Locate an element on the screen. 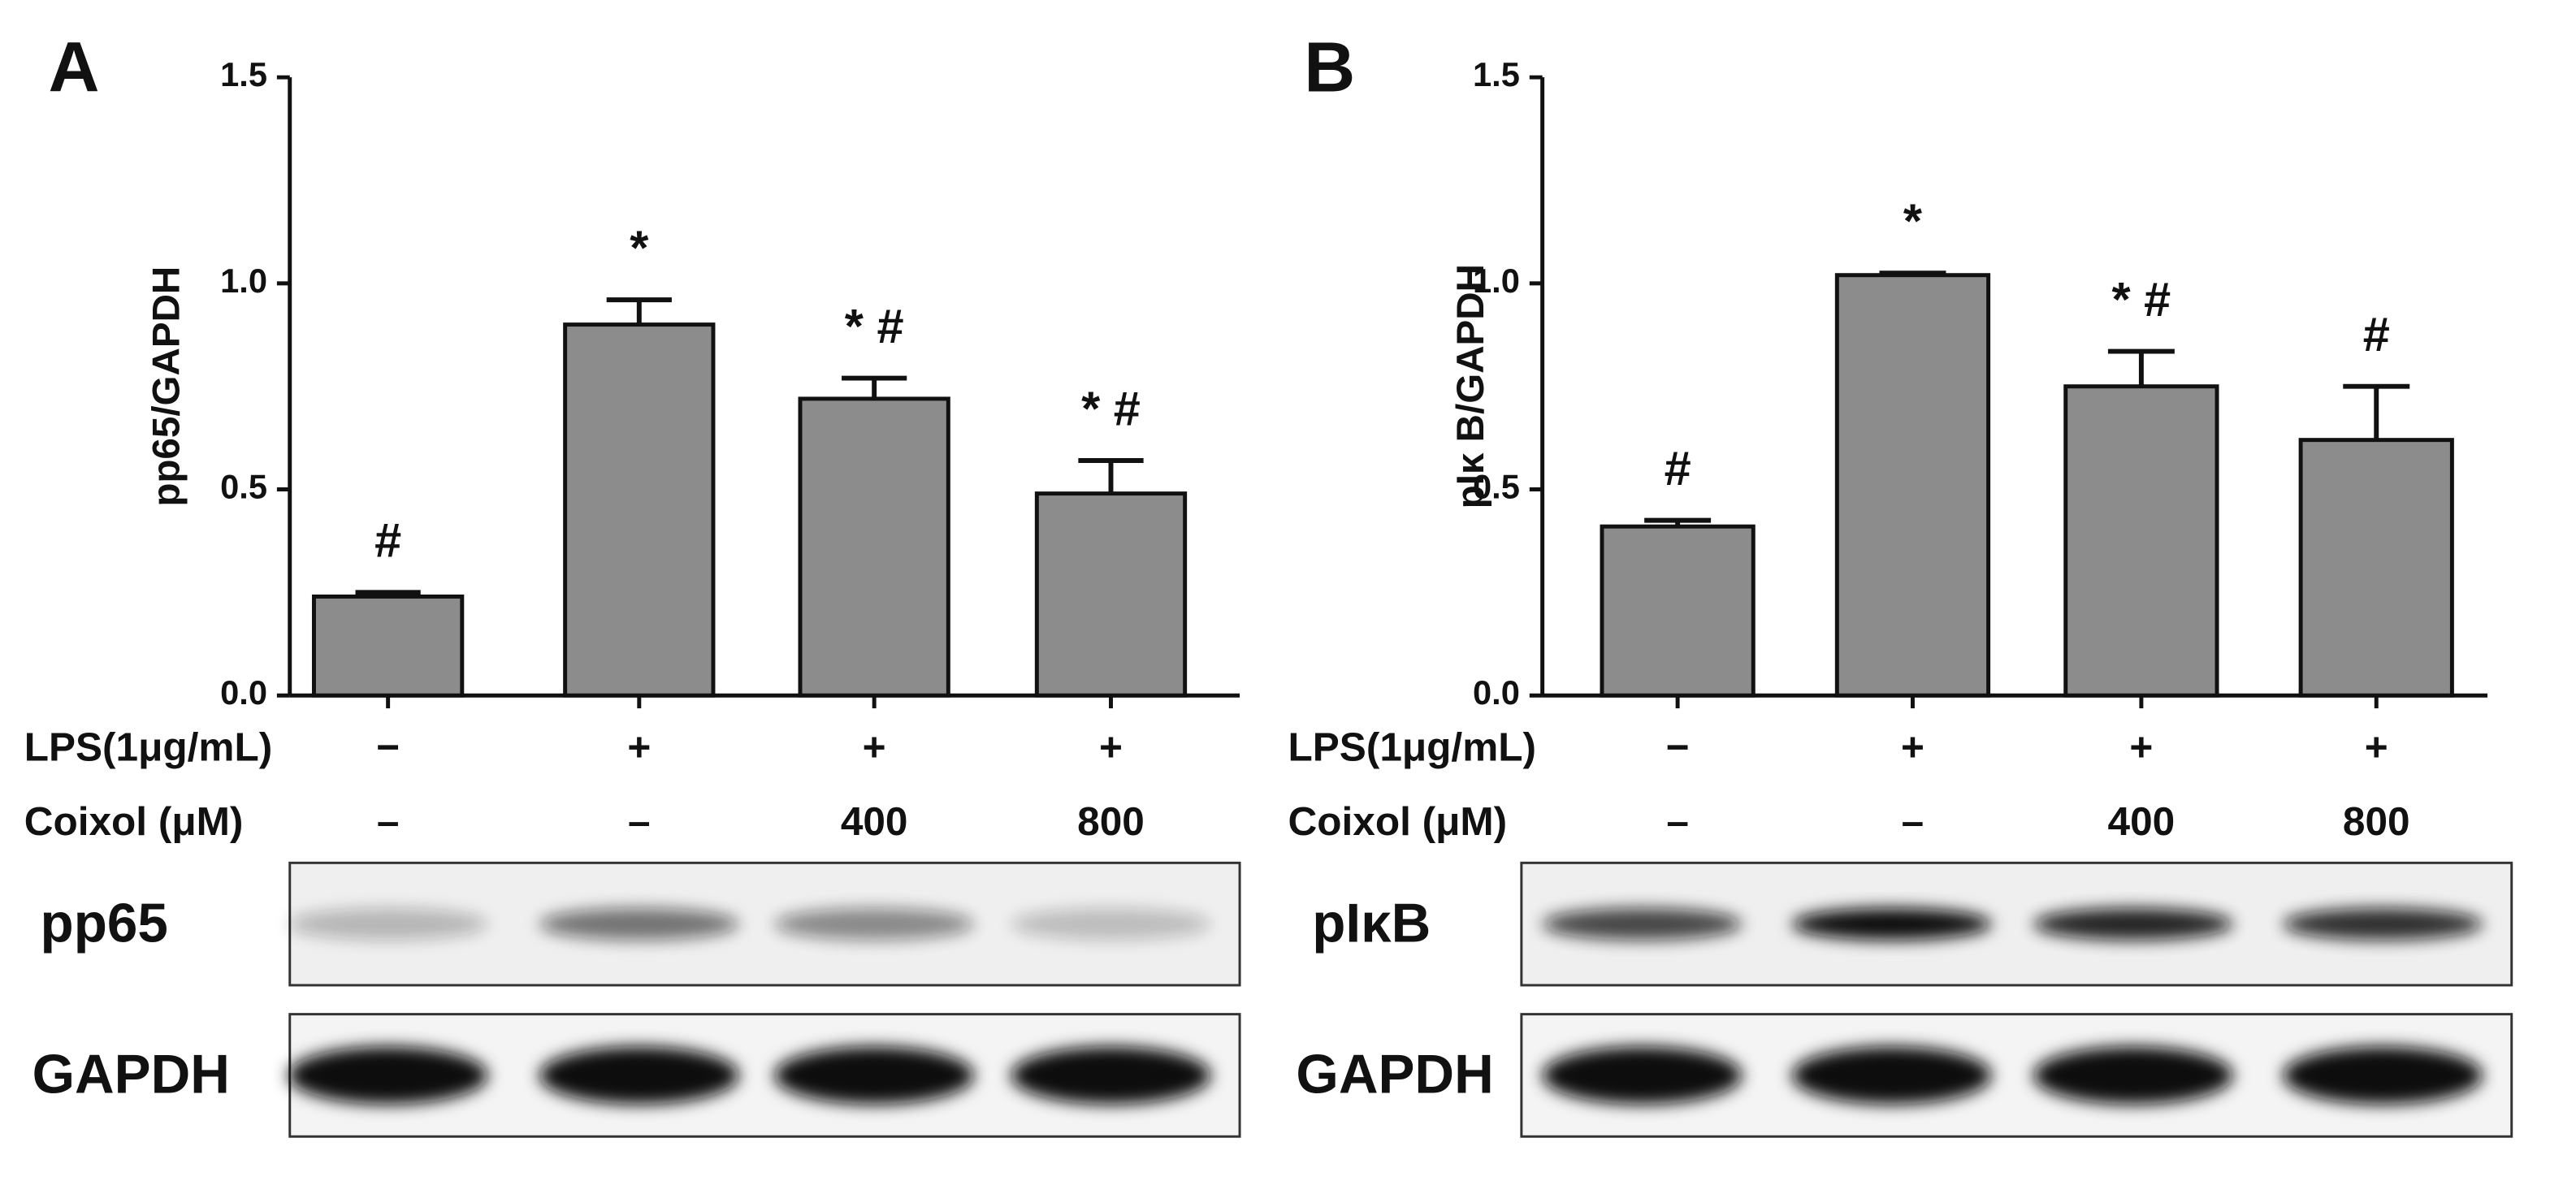  panel-label: B is located at coordinates (1329, 67).